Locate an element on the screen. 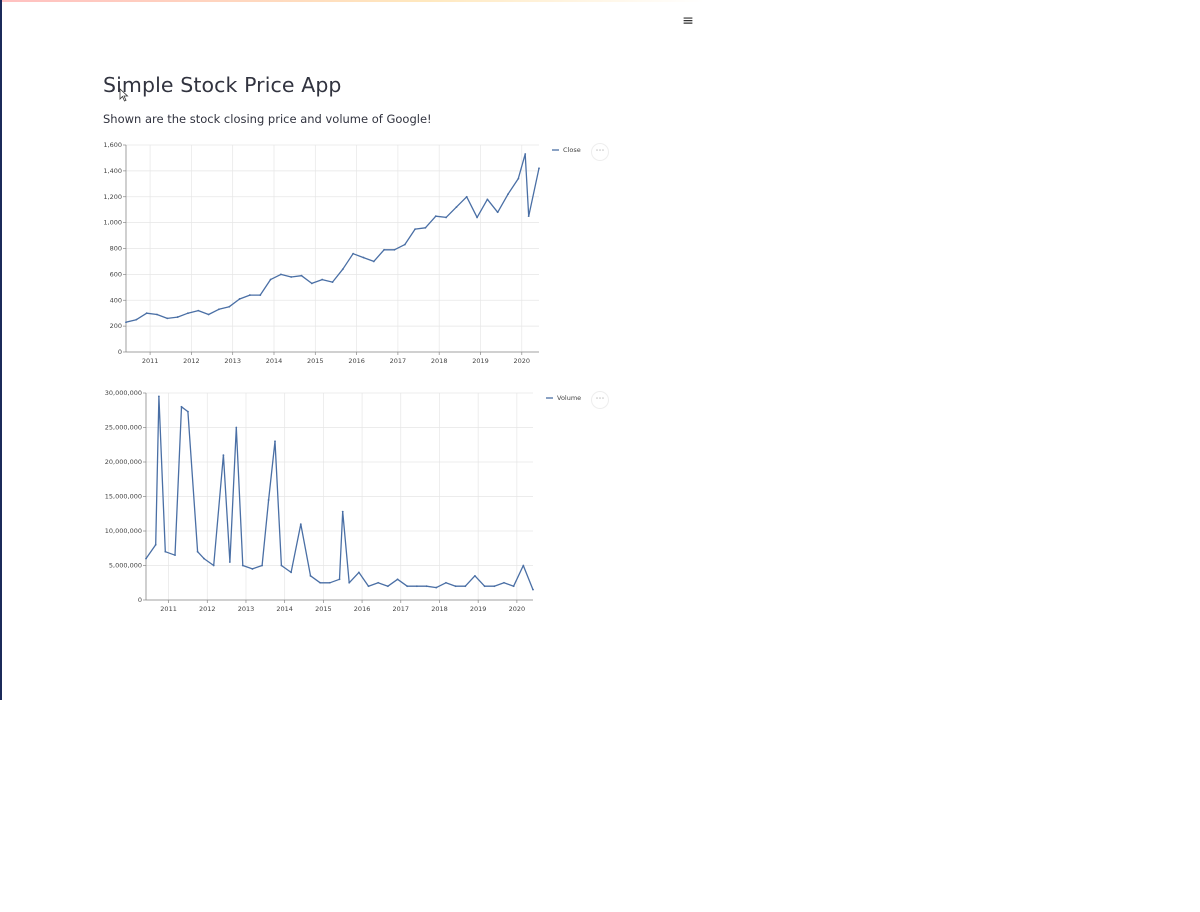 The height and width of the screenshot is (912, 1200). x-tick-label: 2012 is located at coordinates (207, 609).